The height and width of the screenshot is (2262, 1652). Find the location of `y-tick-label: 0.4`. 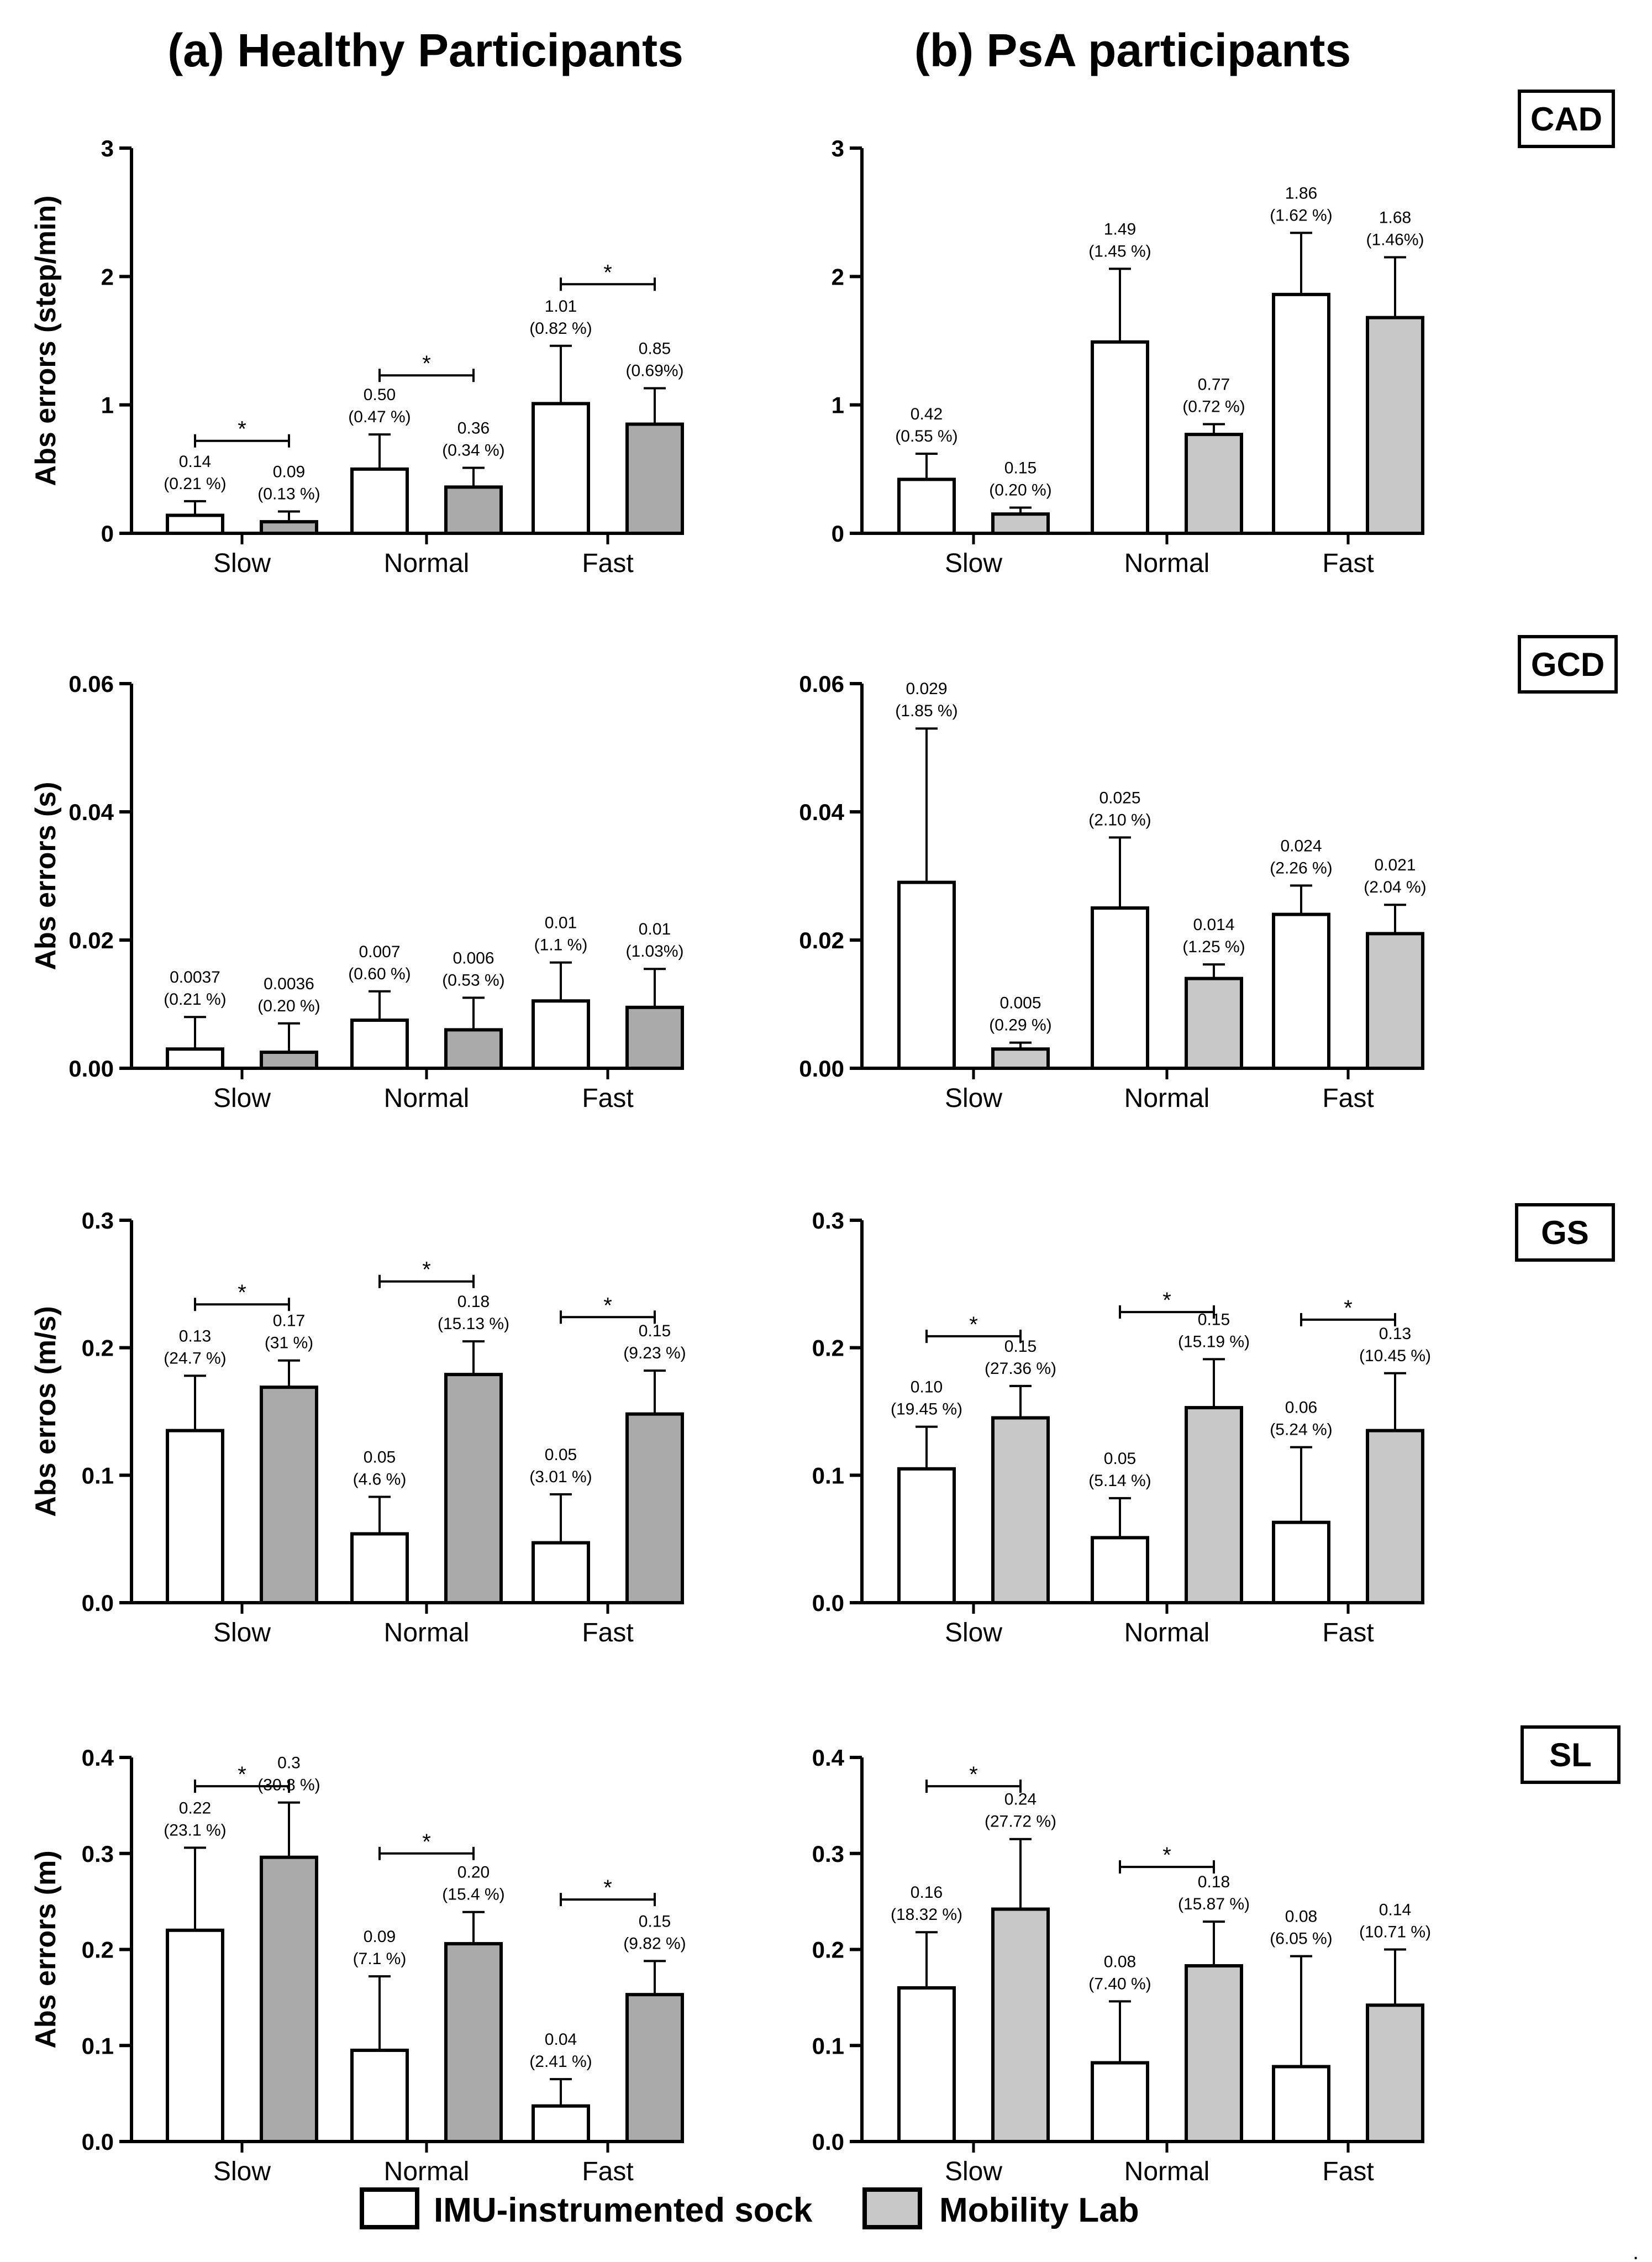

y-tick-label: 0.4 is located at coordinates (98, 1758).